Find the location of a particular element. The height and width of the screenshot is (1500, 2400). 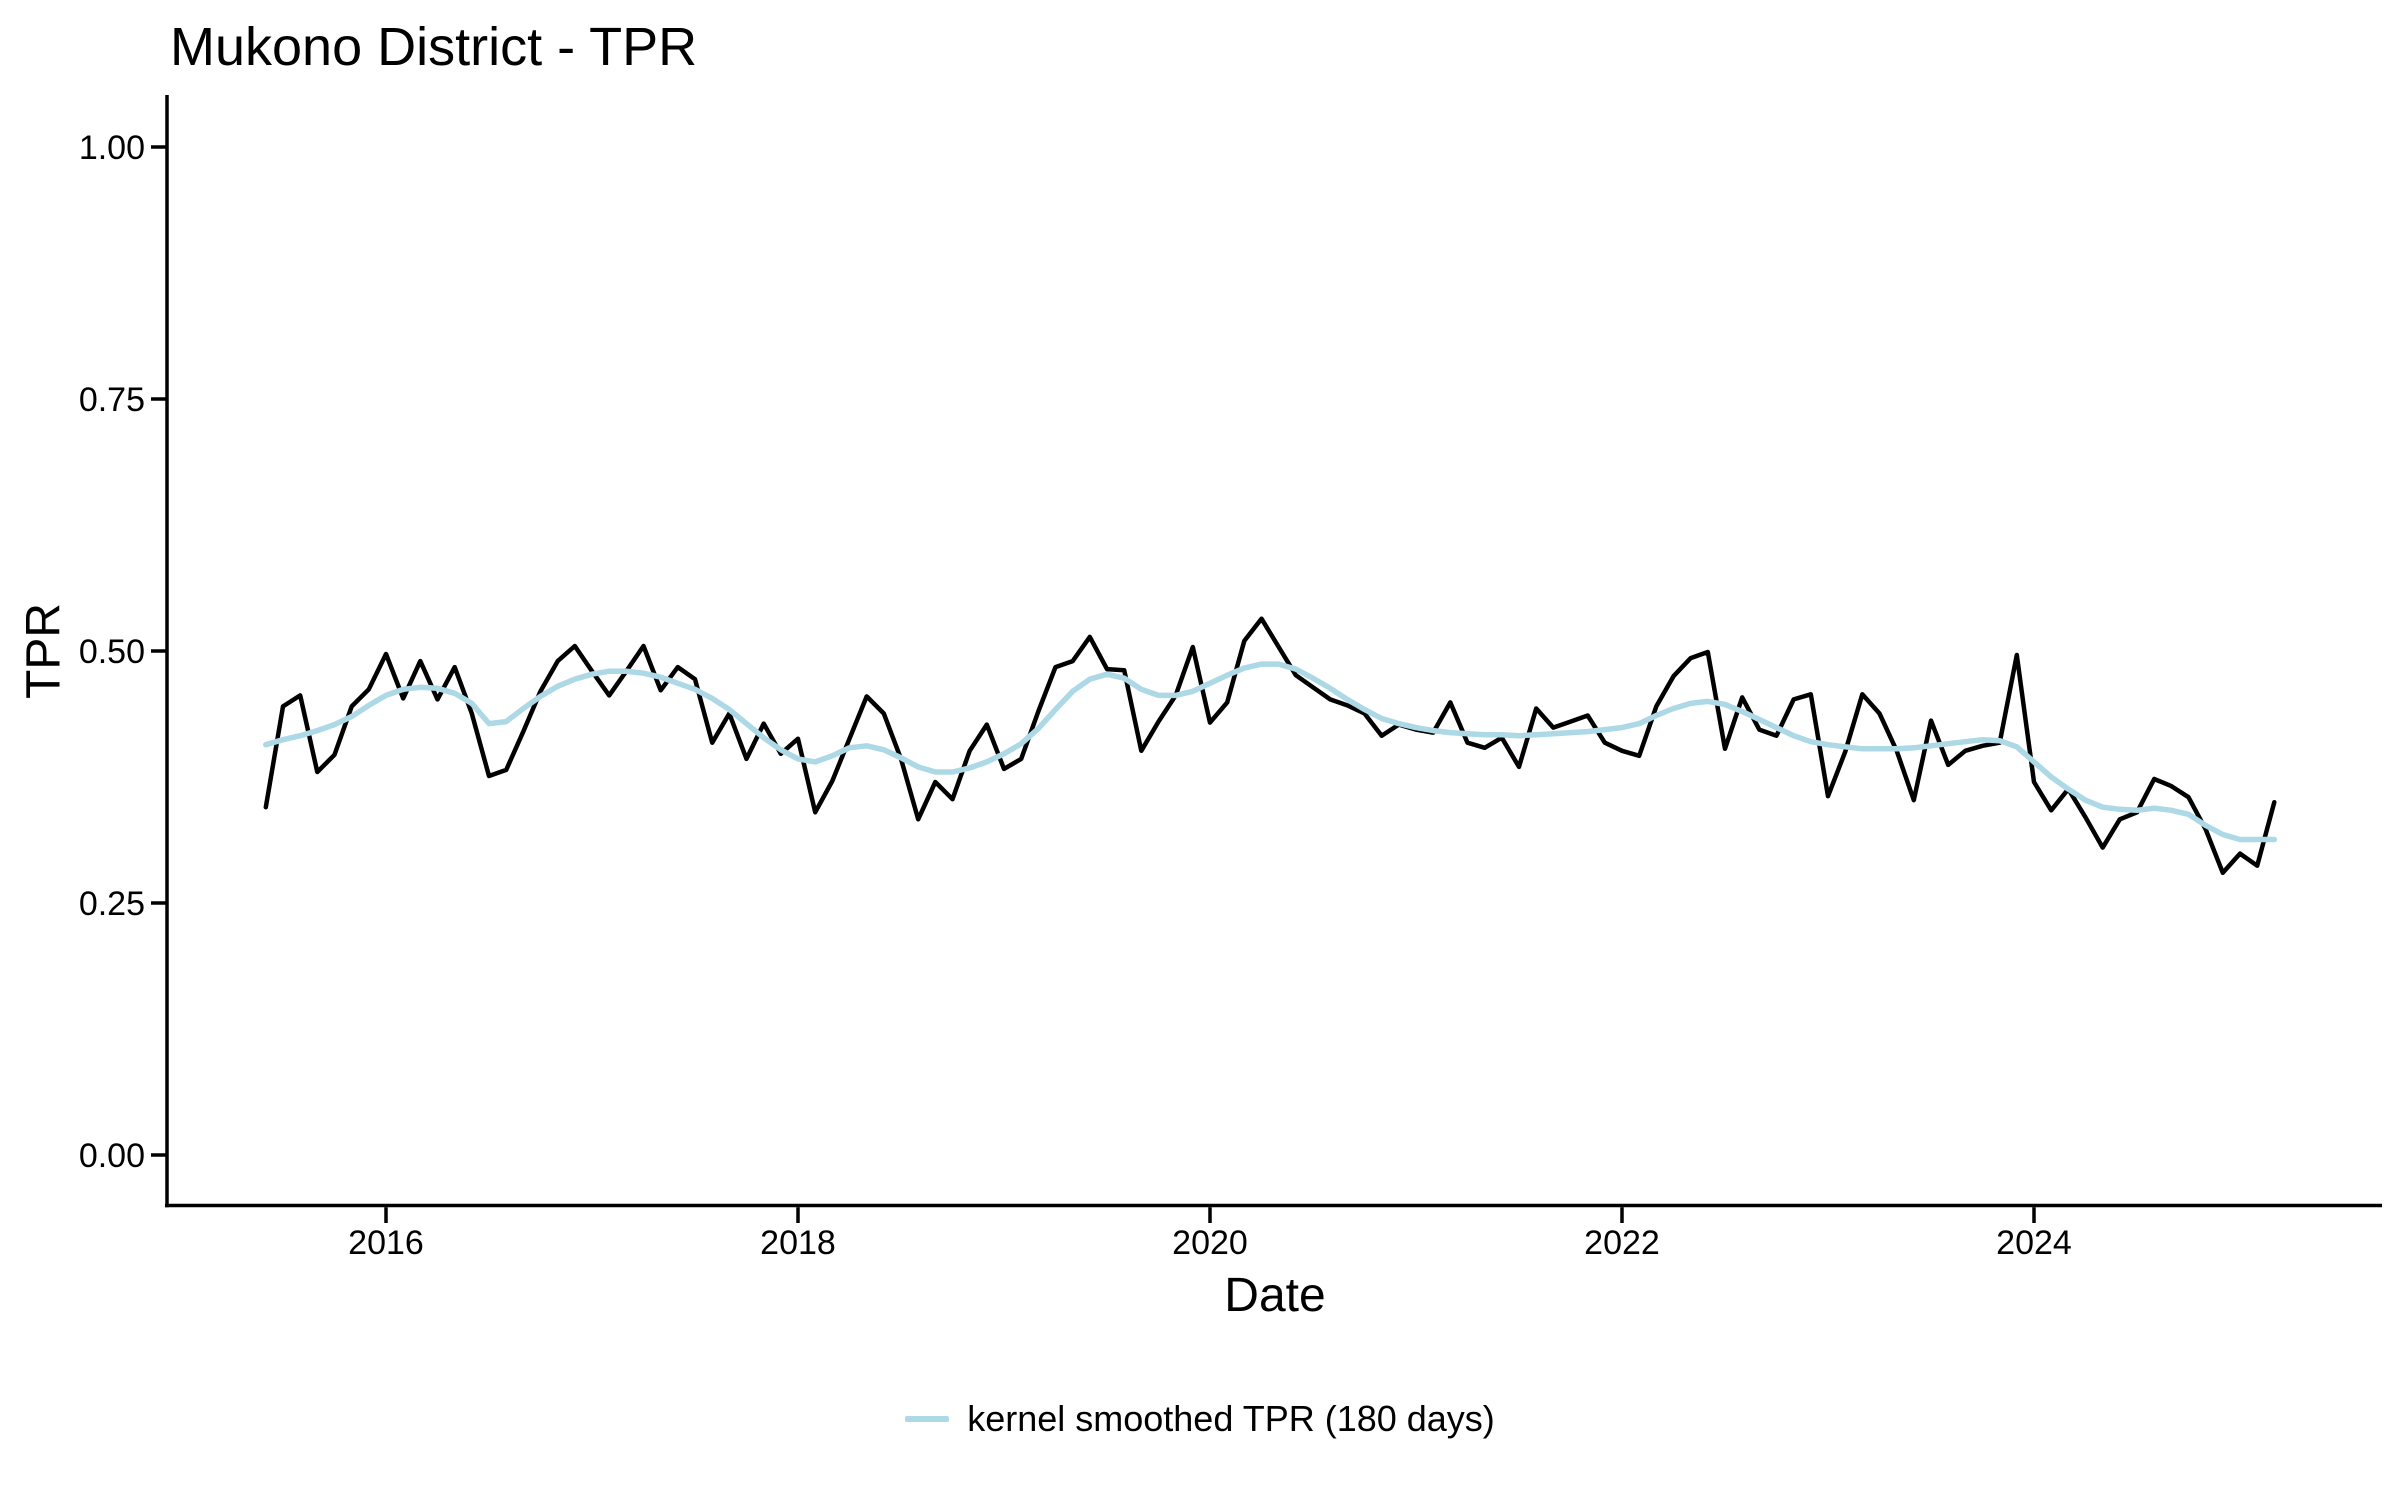

y-tick-label: 0.25 is located at coordinates (112, 904).